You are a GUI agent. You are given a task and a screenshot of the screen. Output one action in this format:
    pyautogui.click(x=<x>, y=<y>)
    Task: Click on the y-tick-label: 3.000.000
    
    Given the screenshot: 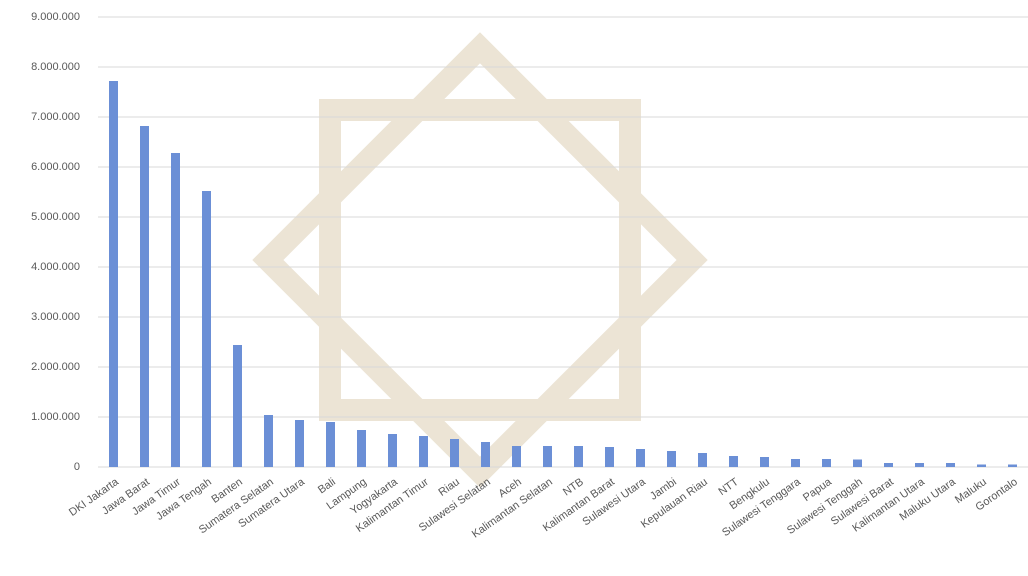 What is the action you would take?
    pyautogui.click(x=55, y=317)
    